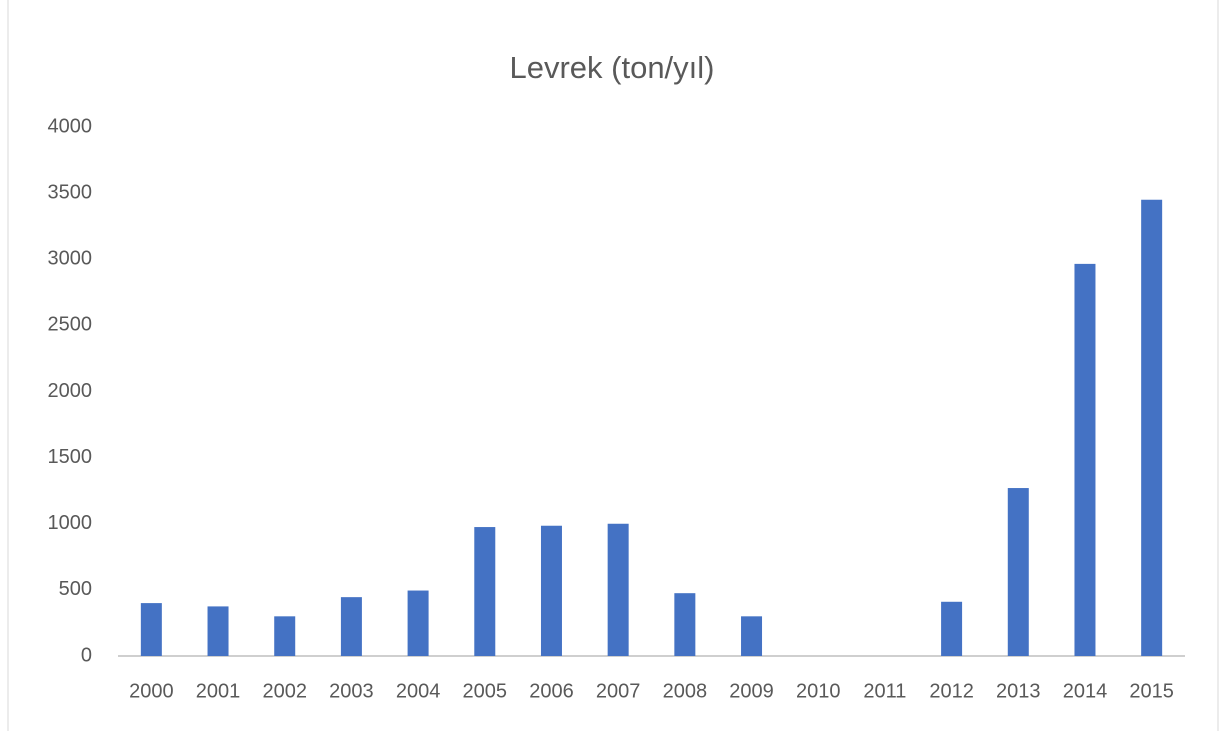  What do you see at coordinates (1018, 691) in the screenshot?
I see `x-tick-label: 2013` at bounding box center [1018, 691].